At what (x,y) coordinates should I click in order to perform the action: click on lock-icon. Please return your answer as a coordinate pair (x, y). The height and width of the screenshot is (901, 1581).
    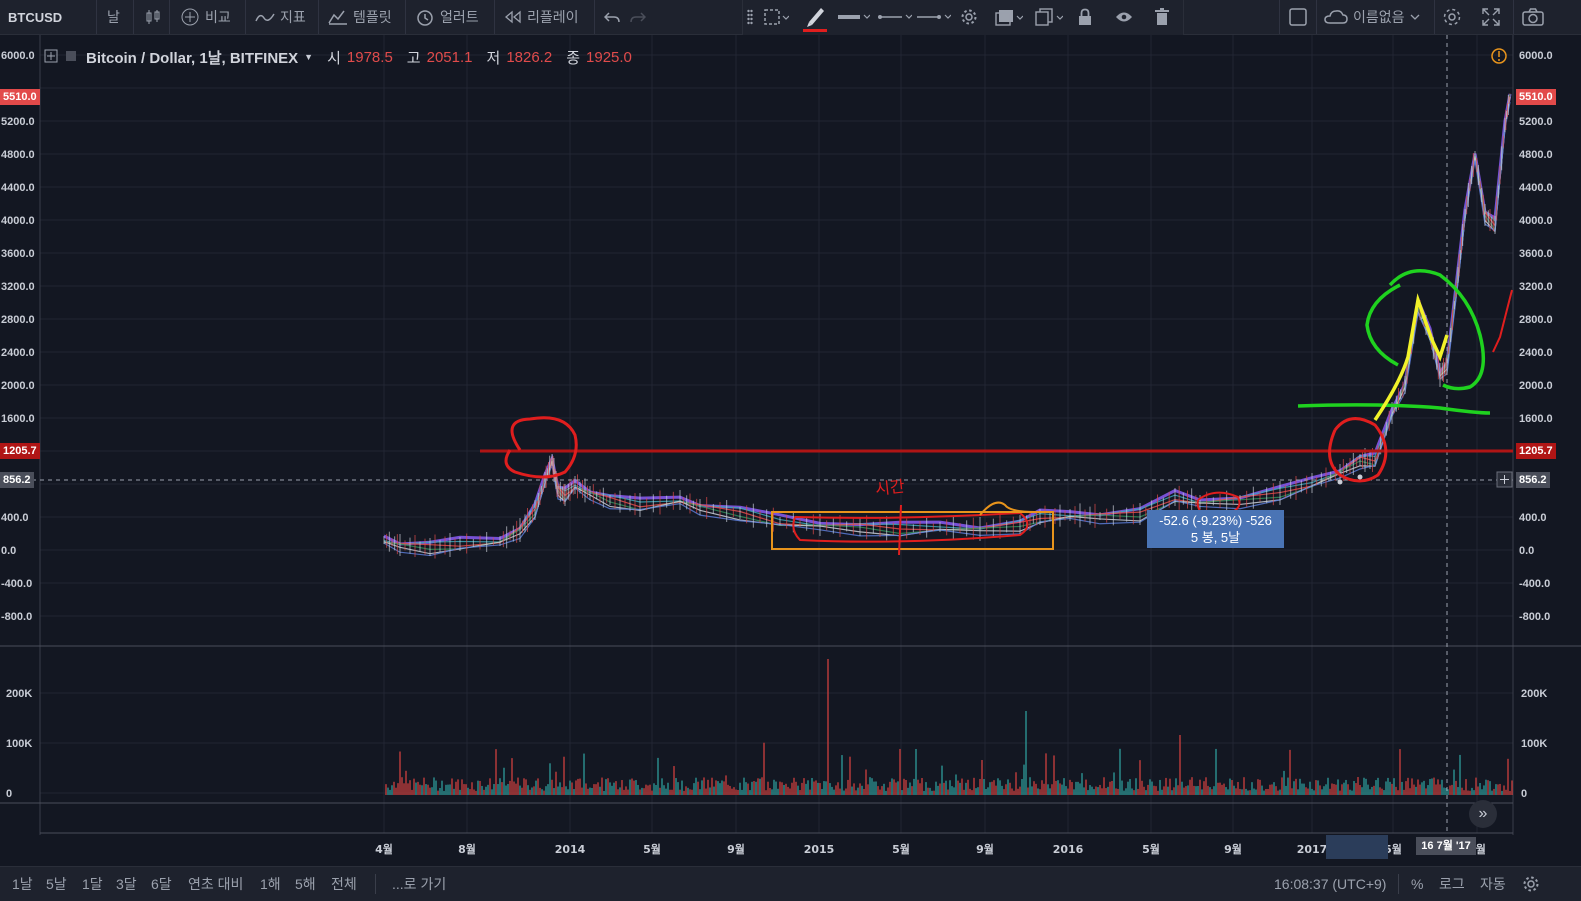
    Looking at the image, I should click on (1085, 17).